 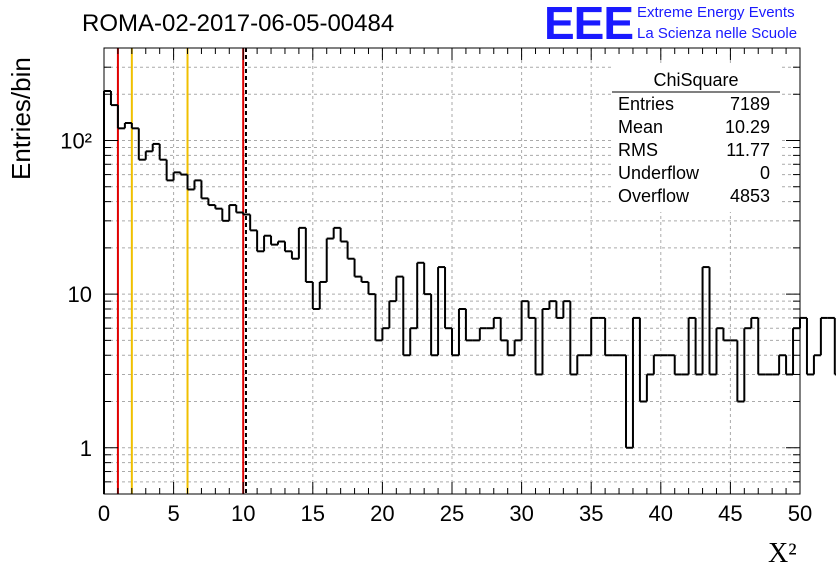 What do you see at coordinates (716, 12) in the screenshot?
I see `logo-line-1: Extreme Energy Events` at bounding box center [716, 12].